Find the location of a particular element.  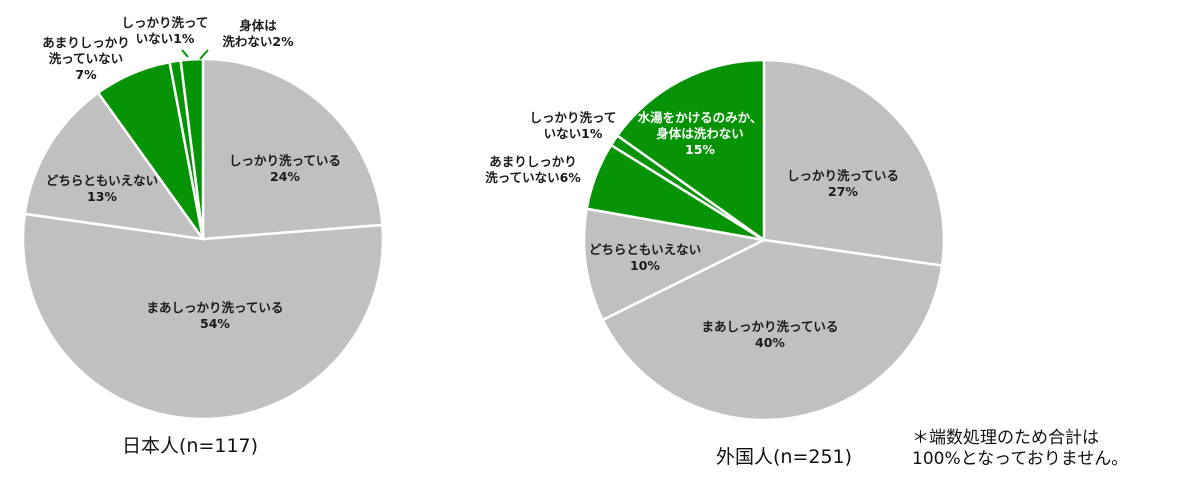

slice-label-japanese-6: 身体は洗わない2% is located at coordinates (258, 33).